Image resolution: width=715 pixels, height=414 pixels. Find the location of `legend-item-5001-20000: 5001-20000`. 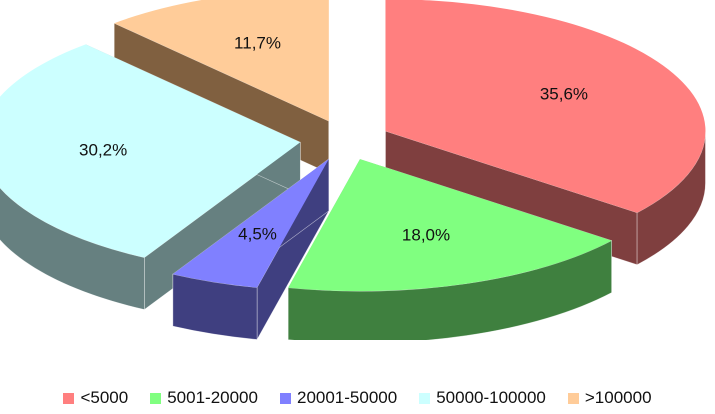

legend-item-5001-20000: 5001-20000 is located at coordinates (204, 398).